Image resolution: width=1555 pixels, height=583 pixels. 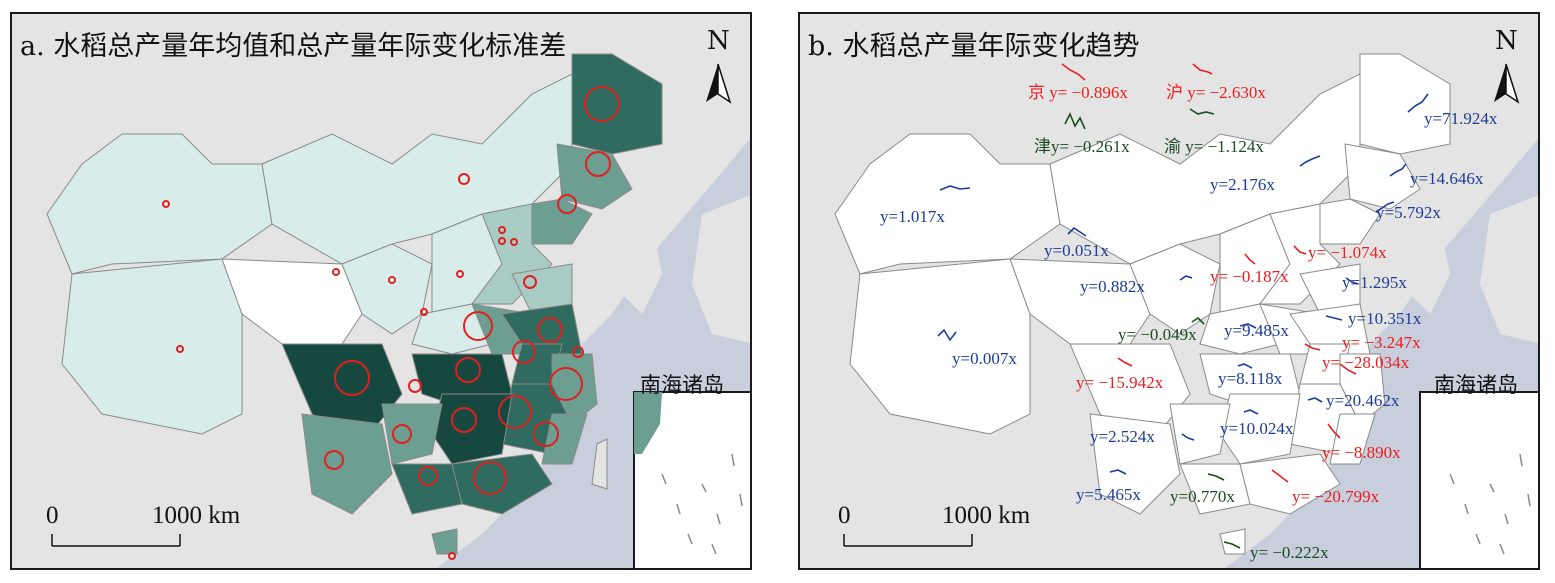 What do you see at coordinates (1245, 366) in the screenshot?
I see `spark-hb` at bounding box center [1245, 366].